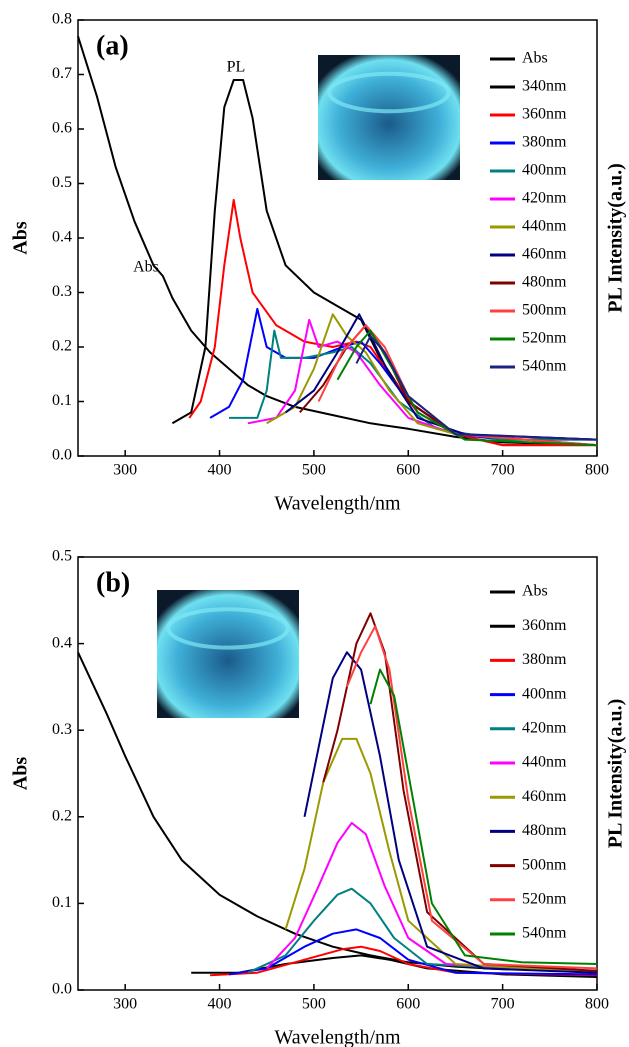 The width and height of the screenshot is (629, 1047). I want to click on panel-label: (a), so click(112, 45).